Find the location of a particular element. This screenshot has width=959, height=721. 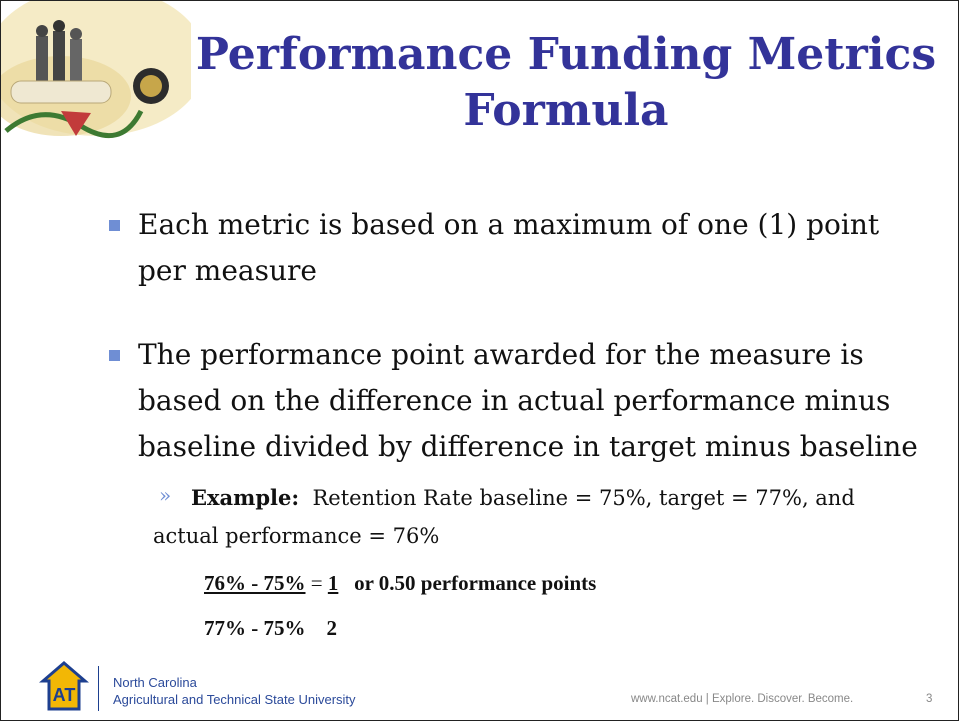

svg-text: AT is located at coordinates (64, 695).